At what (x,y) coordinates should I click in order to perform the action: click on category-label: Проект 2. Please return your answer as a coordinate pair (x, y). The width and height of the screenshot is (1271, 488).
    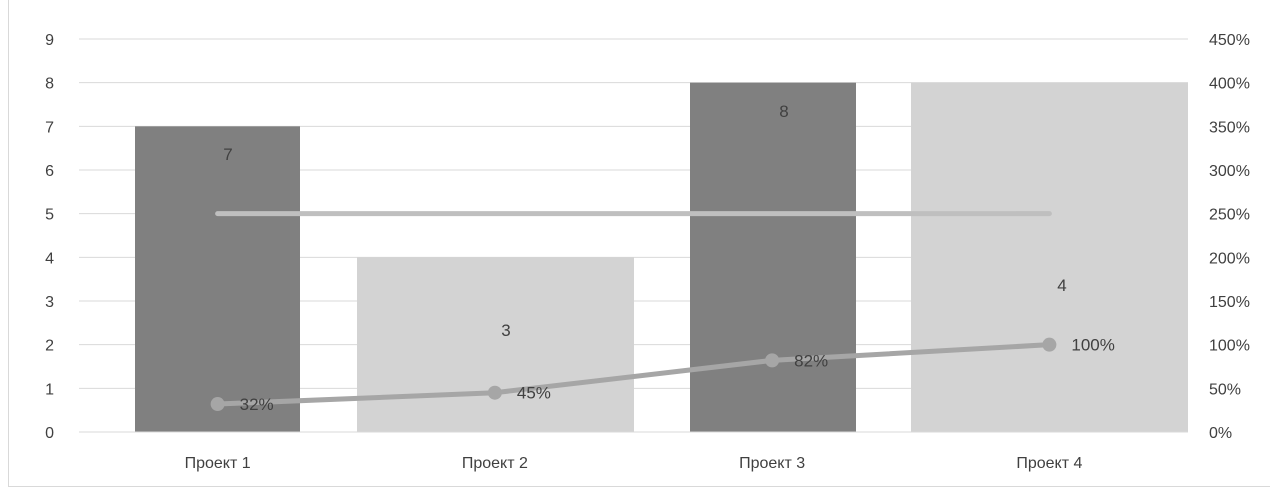
    Looking at the image, I should click on (495, 463).